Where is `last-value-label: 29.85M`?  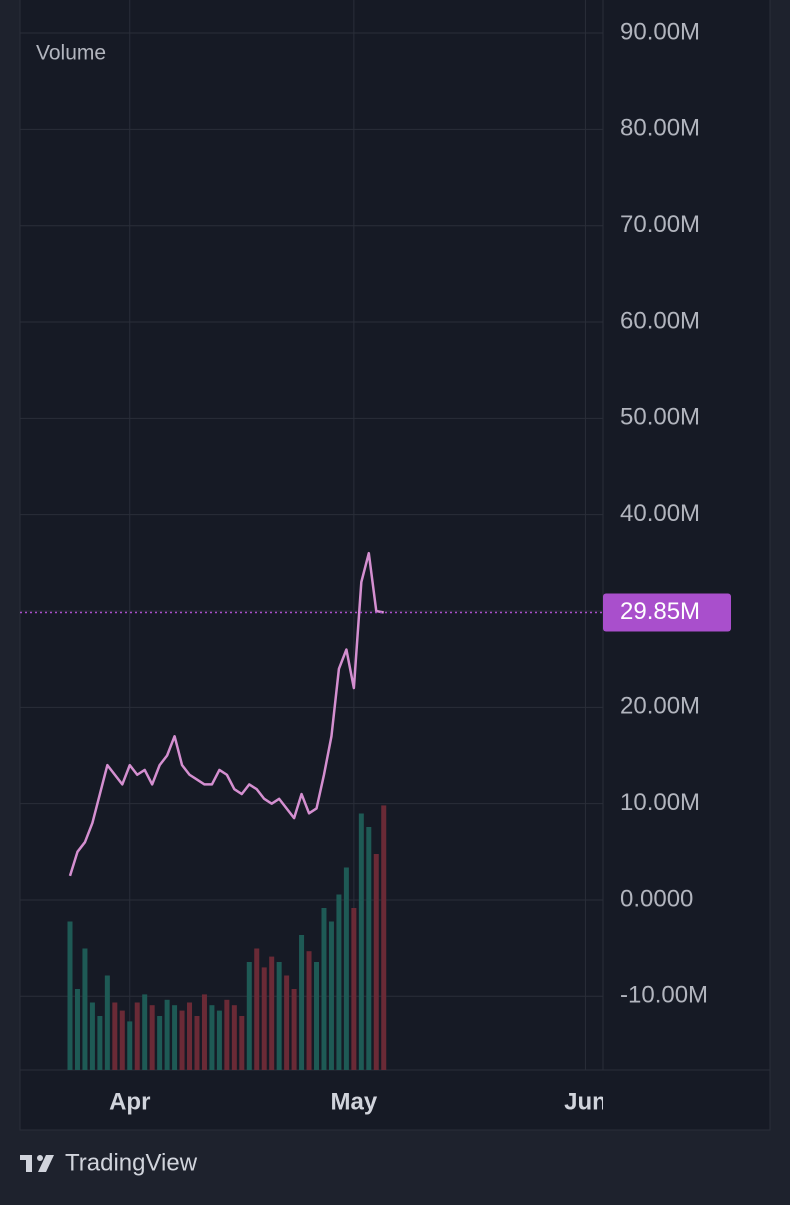 last-value-label: 29.85M is located at coordinates (660, 611).